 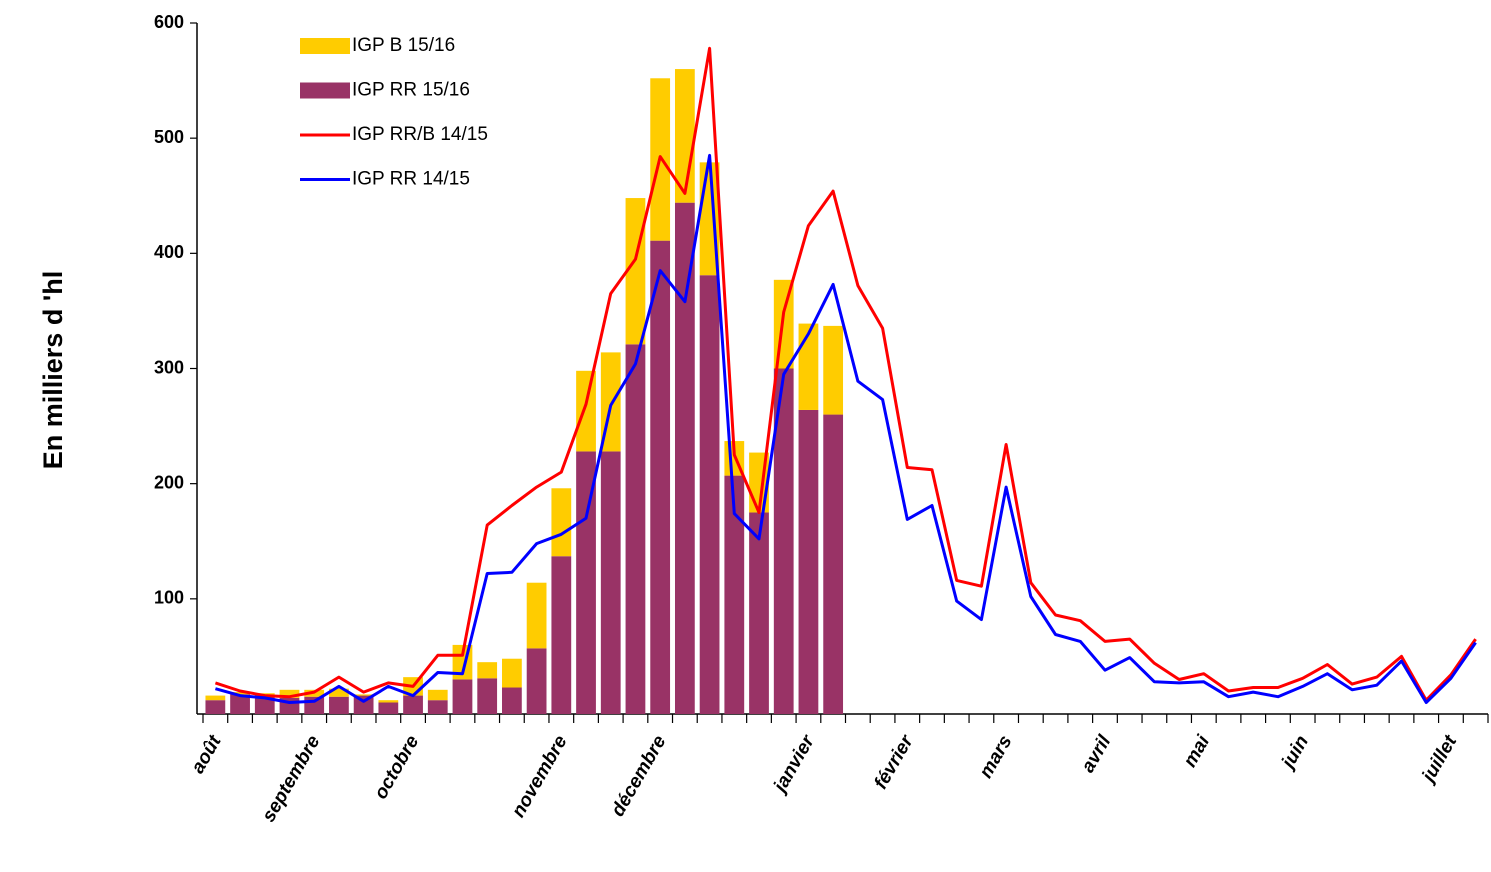 What do you see at coordinates (53, 370) in the screenshot?
I see `y-axis-label: En milliers d 'hl` at bounding box center [53, 370].